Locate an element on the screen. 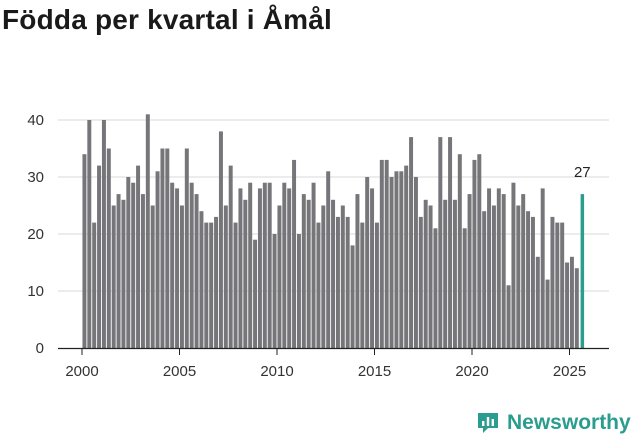 The height and width of the screenshot is (440, 631). x-tick-label: 2025 is located at coordinates (569, 371).